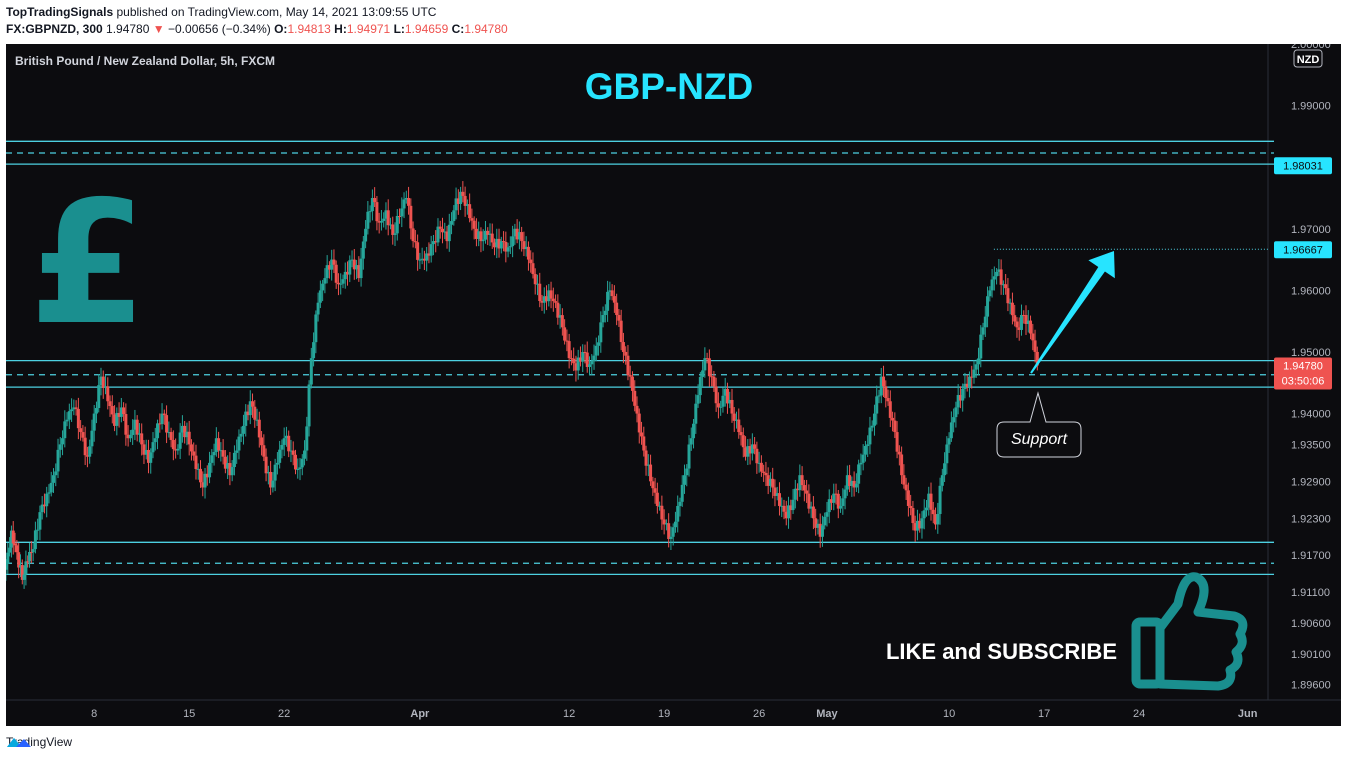 Image resolution: width=1348 pixels, height=762 pixels. What do you see at coordinates (39, 742) in the screenshot?
I see `tradingview-footer: TradingView` at bounding box center [39, 742].